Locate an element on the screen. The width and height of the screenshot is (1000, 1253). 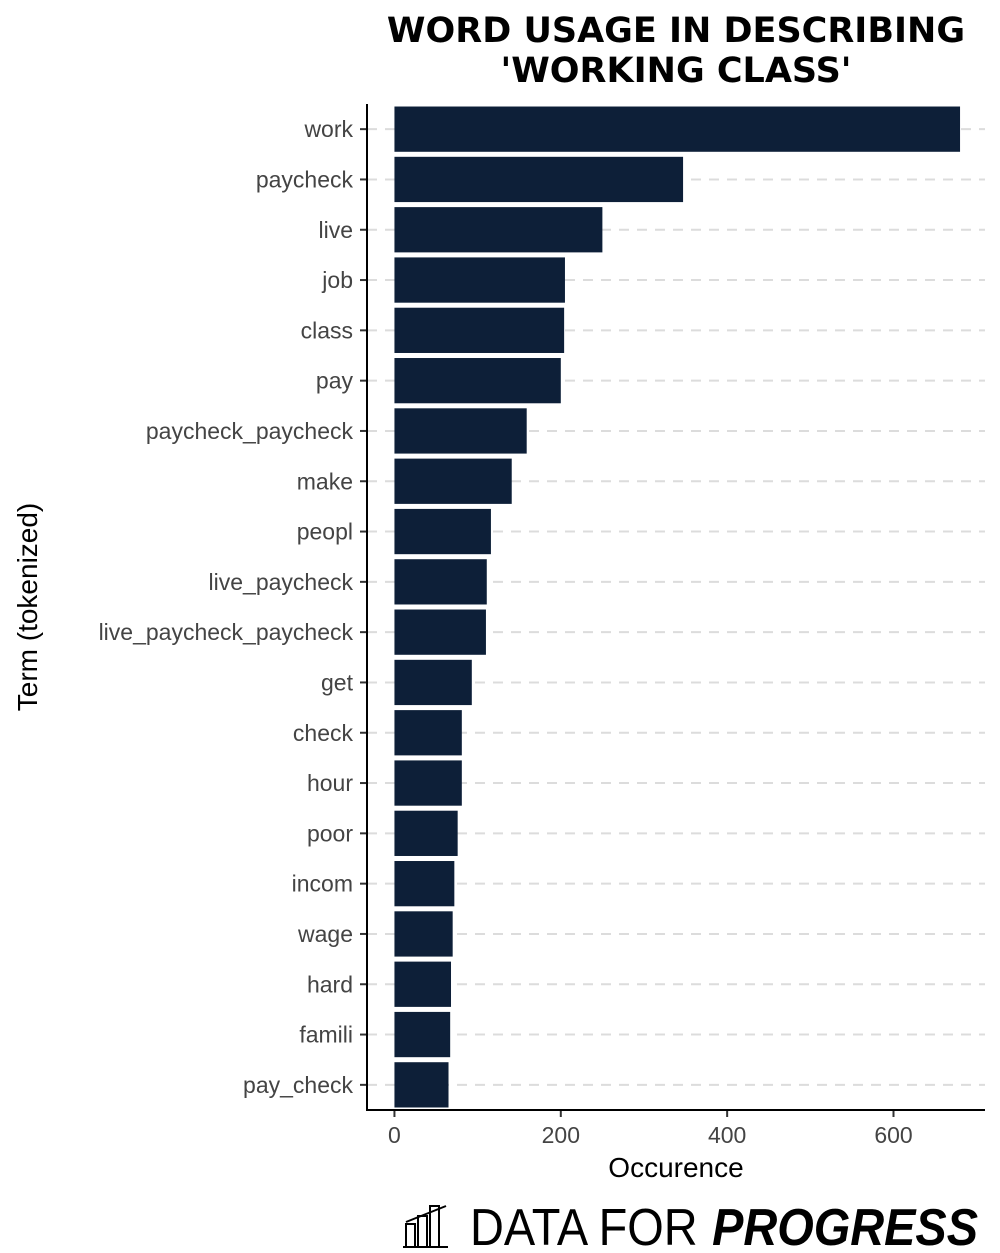
chart-title-line-1: WORD USAGE IN DESCRIBING is located at coordinates (676, 31).